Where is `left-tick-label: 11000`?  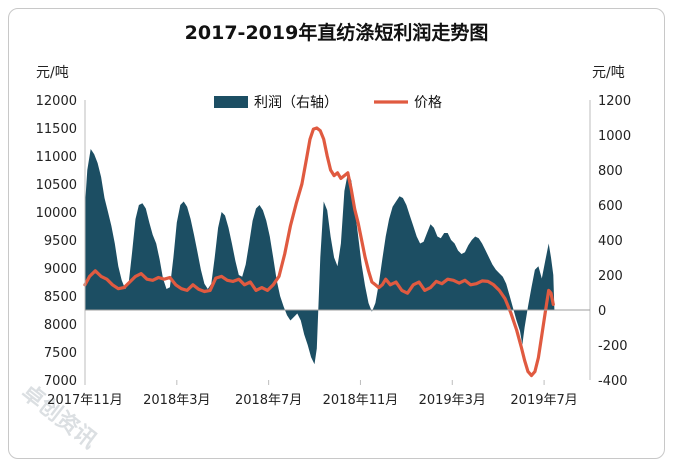 left-tick-label: 11000 is located at coordinates (56, 157).